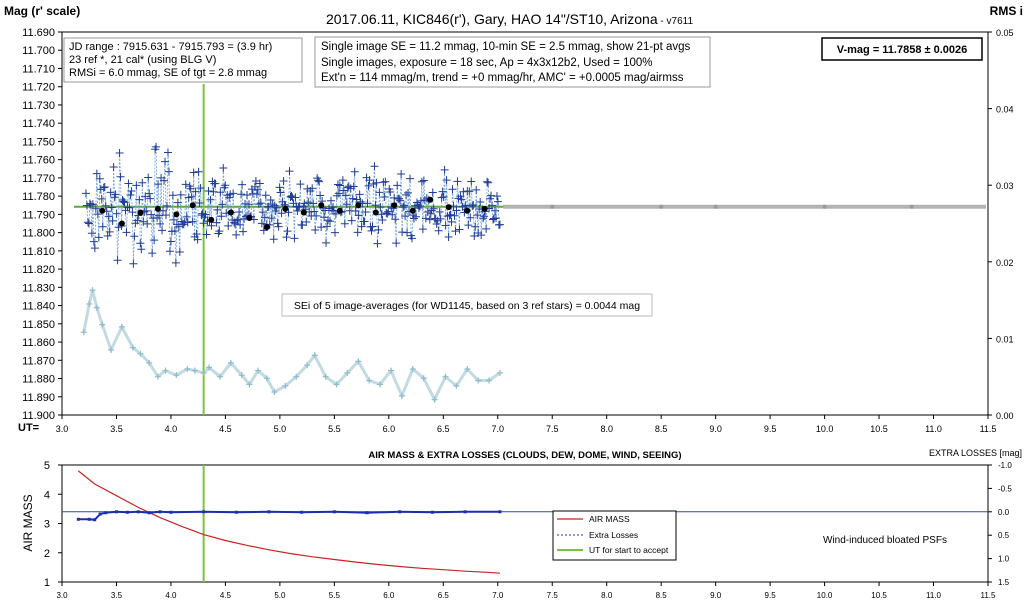 The image size is (1029, 605). I want to click on vmag-box, so click(902, 49).